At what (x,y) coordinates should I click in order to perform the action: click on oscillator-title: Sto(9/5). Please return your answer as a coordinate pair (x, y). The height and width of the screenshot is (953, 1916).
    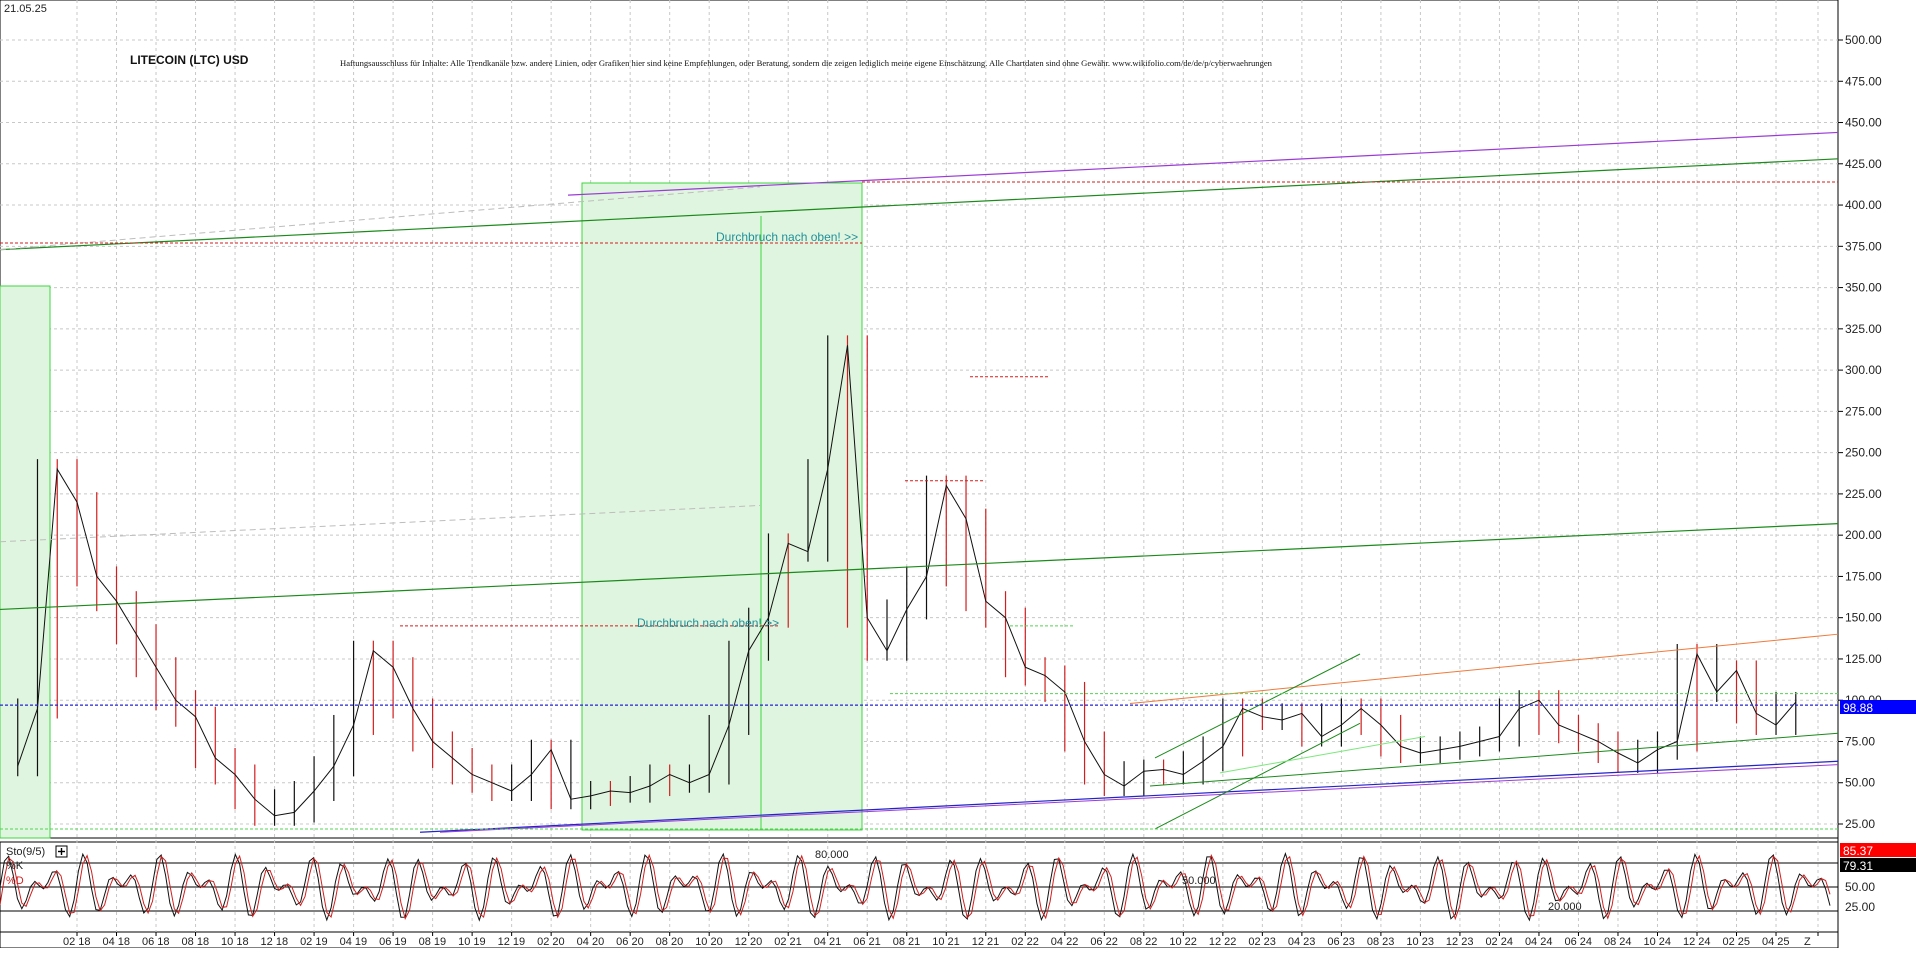
    Looking at the image, I should click on (25, 852).